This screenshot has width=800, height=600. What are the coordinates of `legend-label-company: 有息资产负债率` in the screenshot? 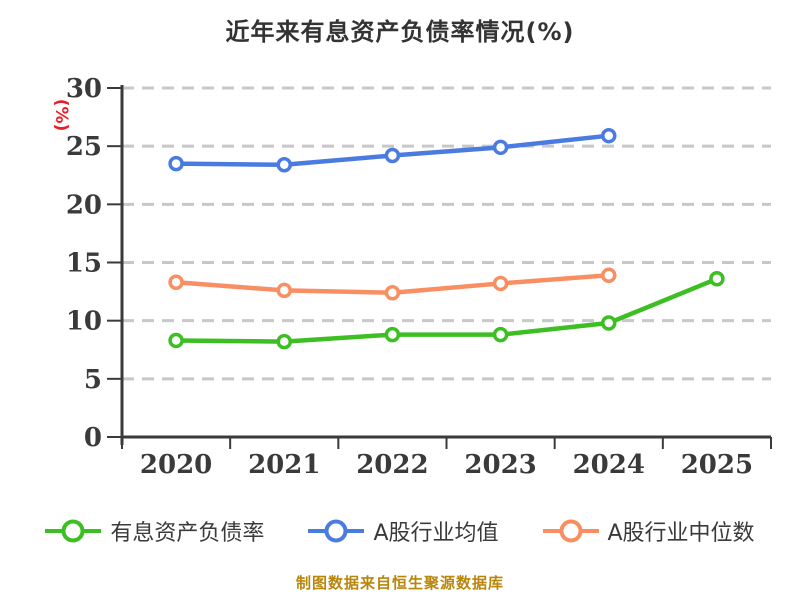 It's located at (187, 533).